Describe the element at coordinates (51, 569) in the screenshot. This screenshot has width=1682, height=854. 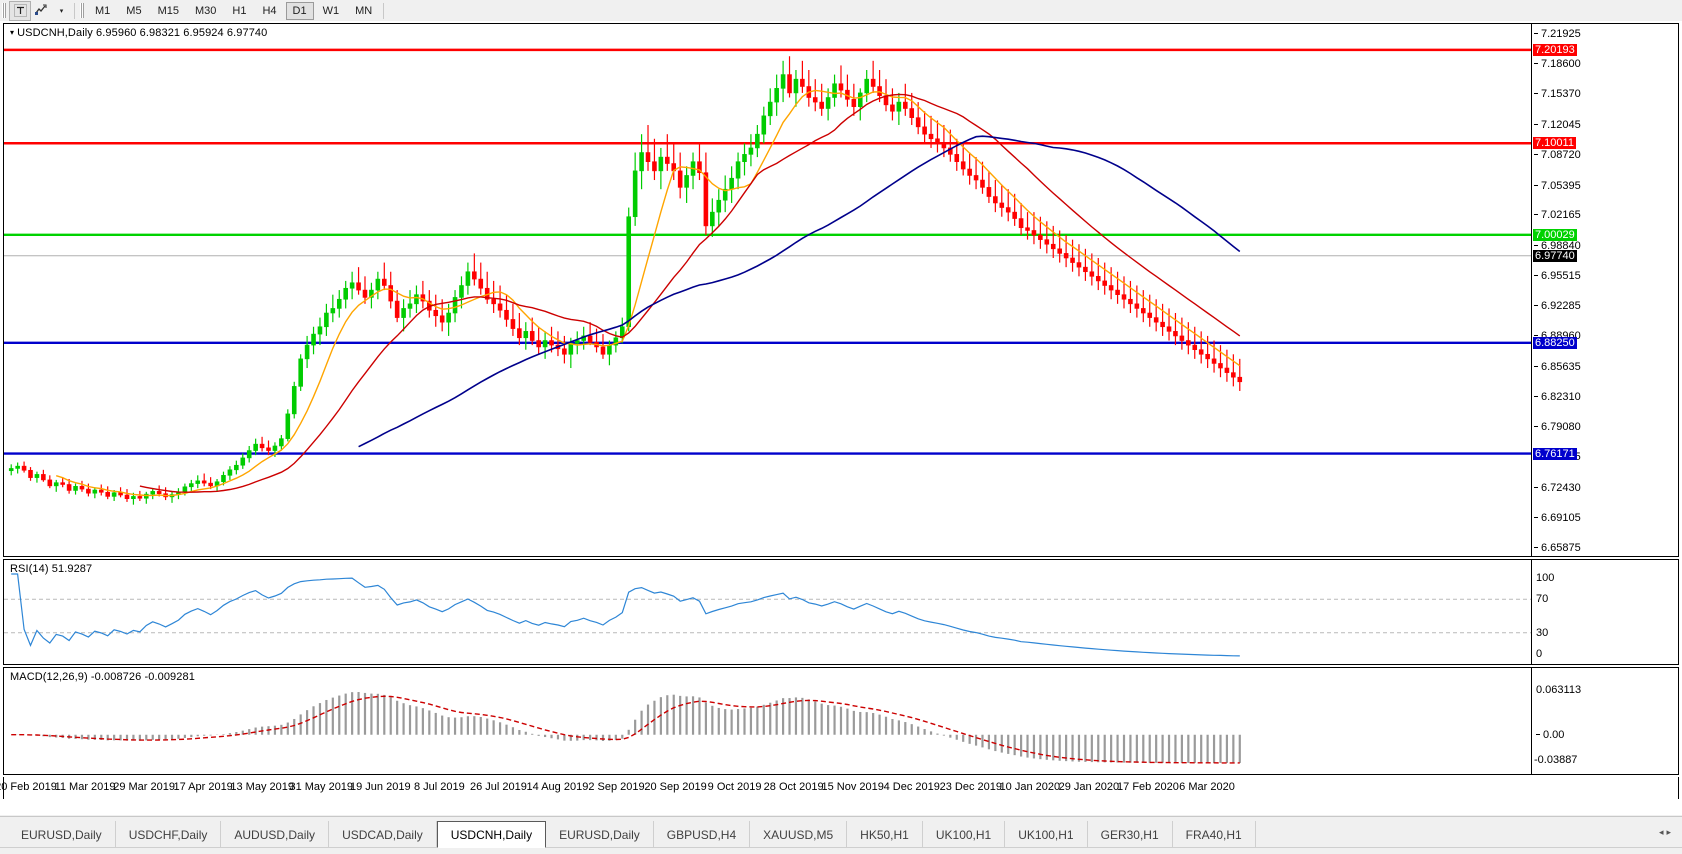
I see `rsi-label: RSI(14) 51.9287` at that location.